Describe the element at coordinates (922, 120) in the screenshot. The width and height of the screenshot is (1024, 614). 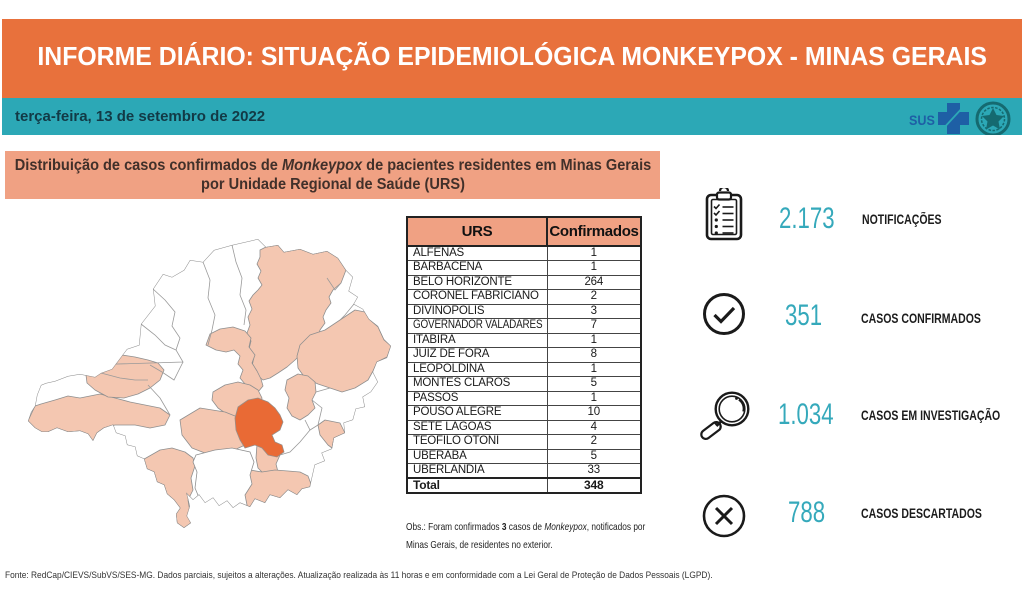
I see `svg-text: SUS` at that location.